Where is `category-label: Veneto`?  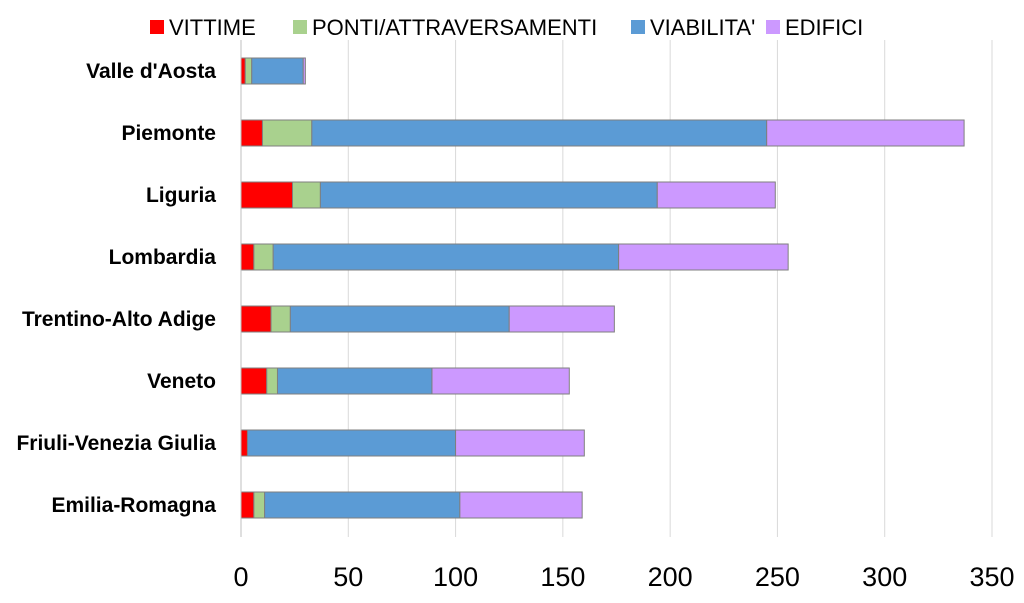
category-label: Veneto is located at coordinates (181, 381).